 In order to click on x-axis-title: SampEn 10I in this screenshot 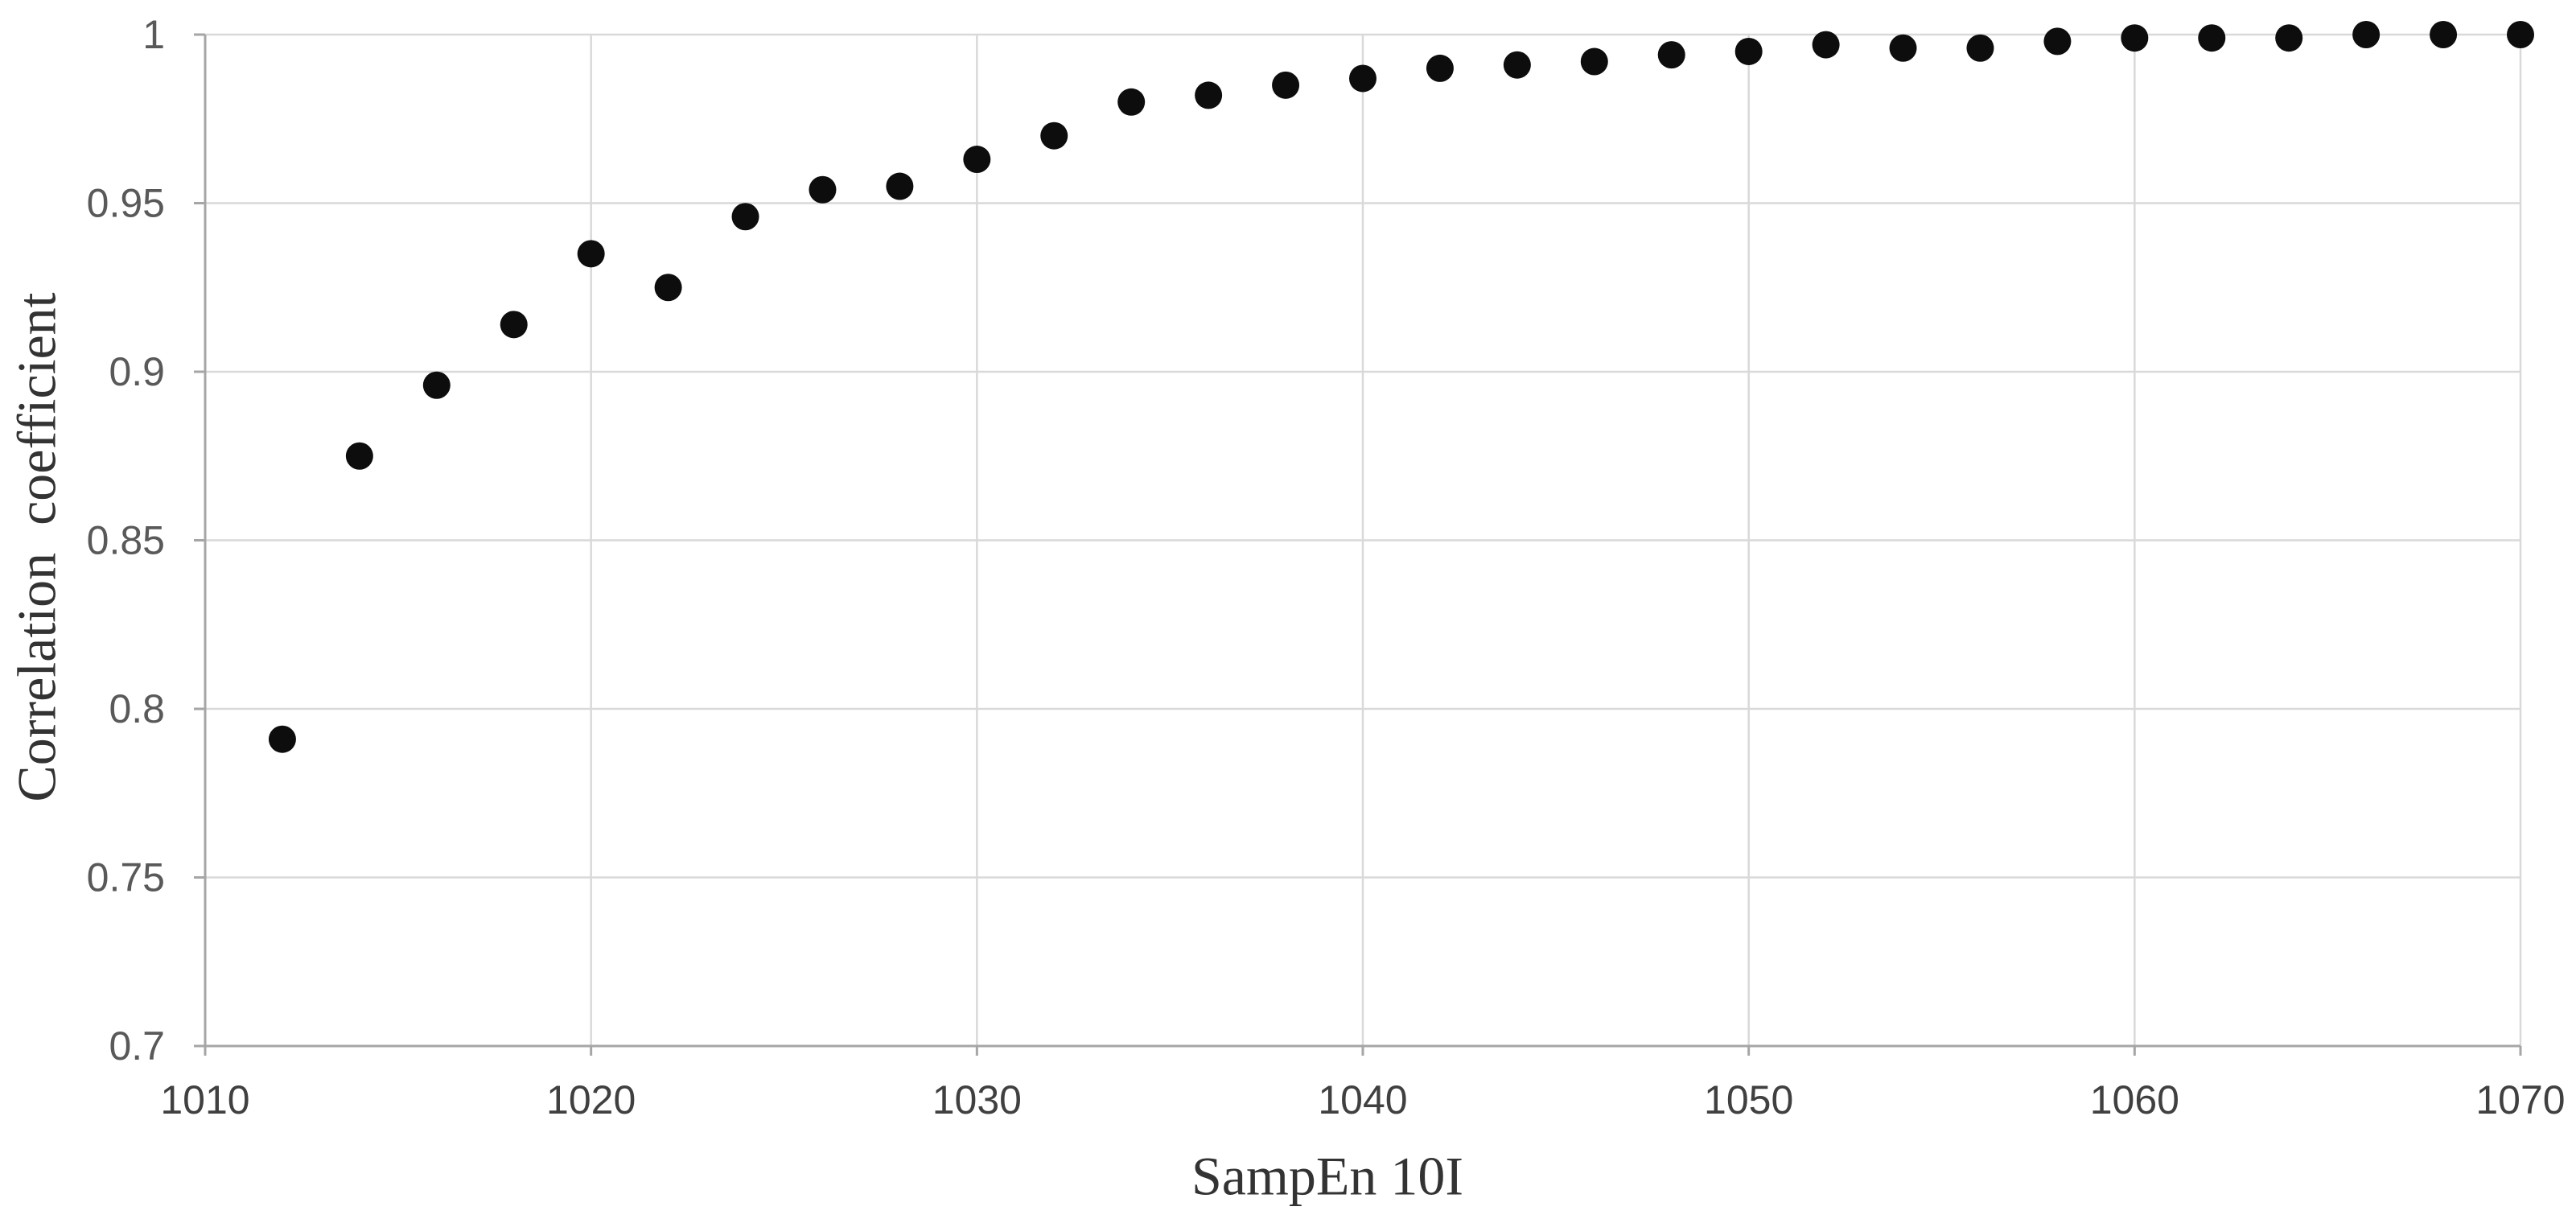, I will do `click(1327, 1176)`.